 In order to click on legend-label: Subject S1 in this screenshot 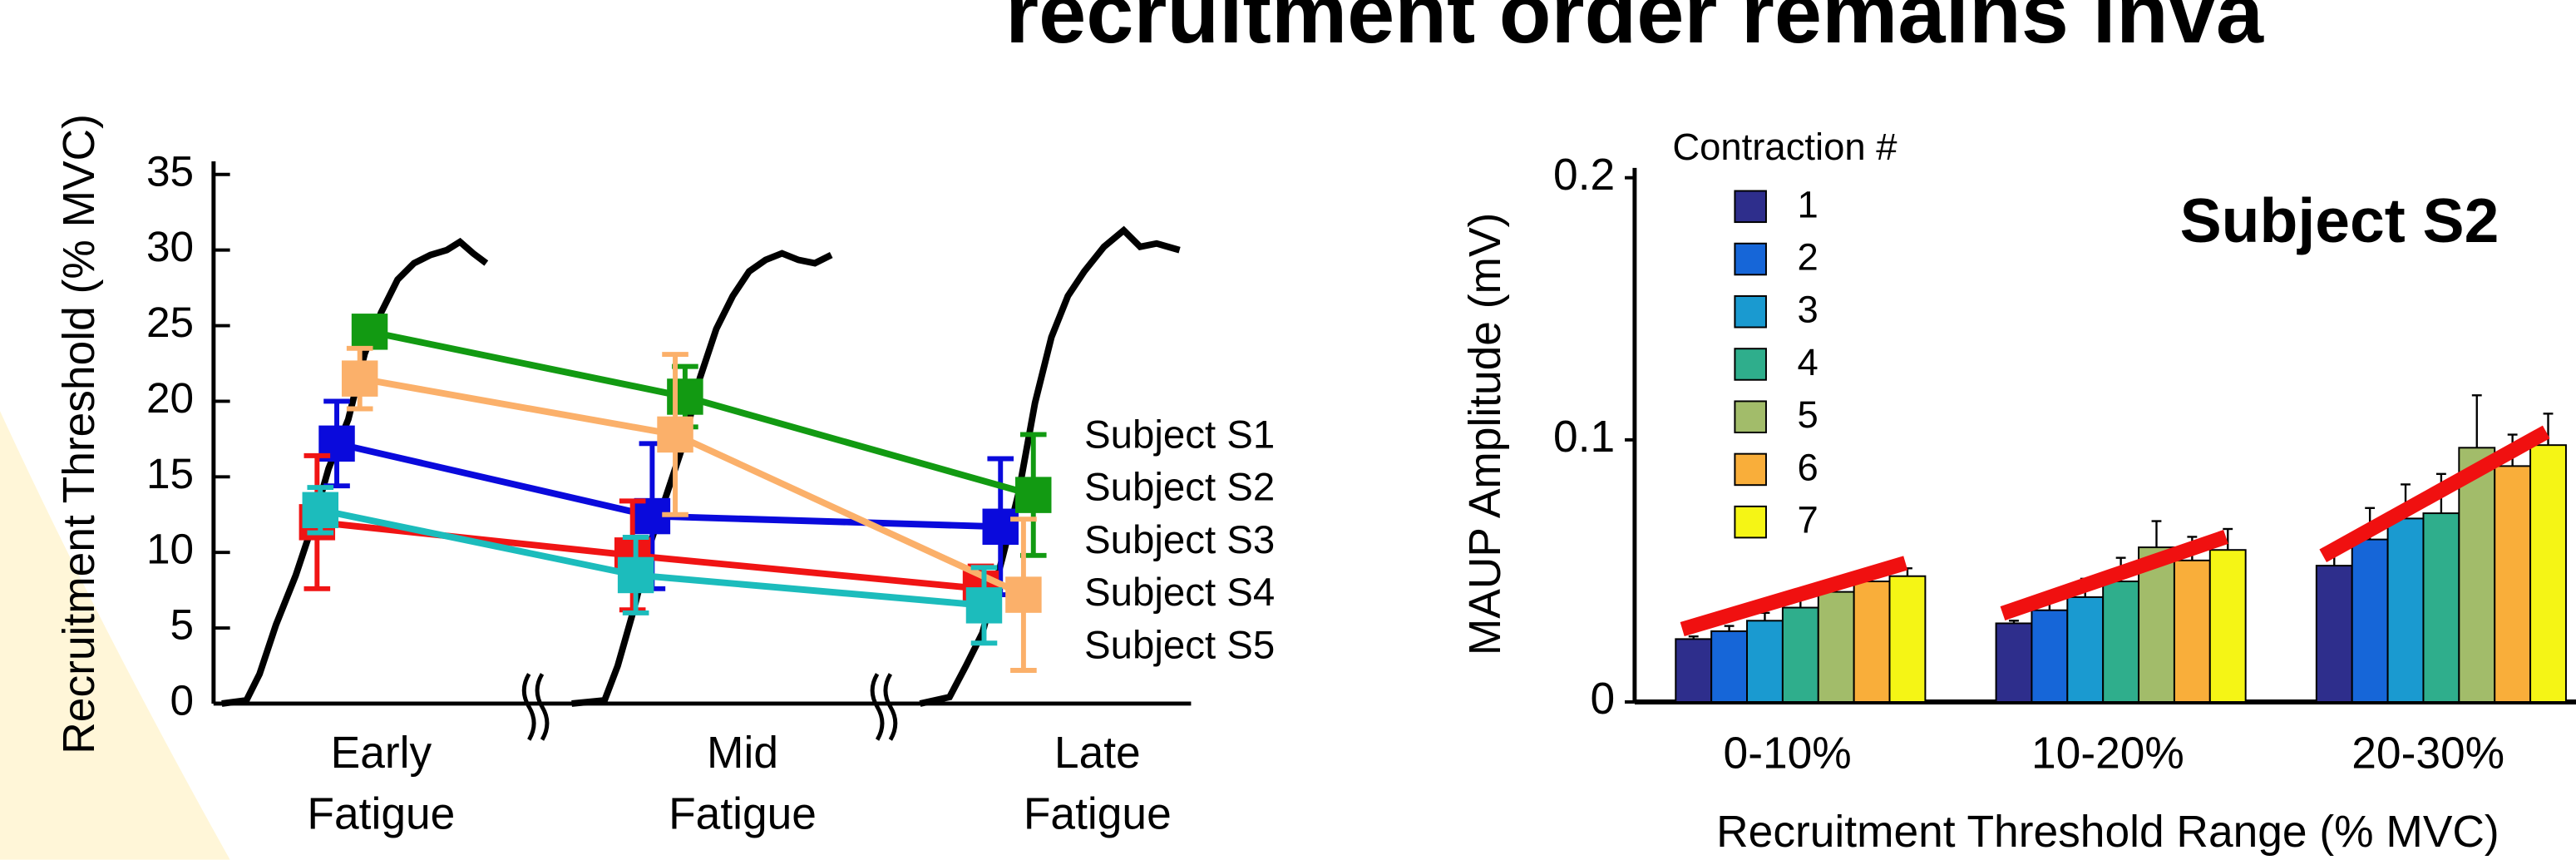, I will do `click(1179, 435)`.